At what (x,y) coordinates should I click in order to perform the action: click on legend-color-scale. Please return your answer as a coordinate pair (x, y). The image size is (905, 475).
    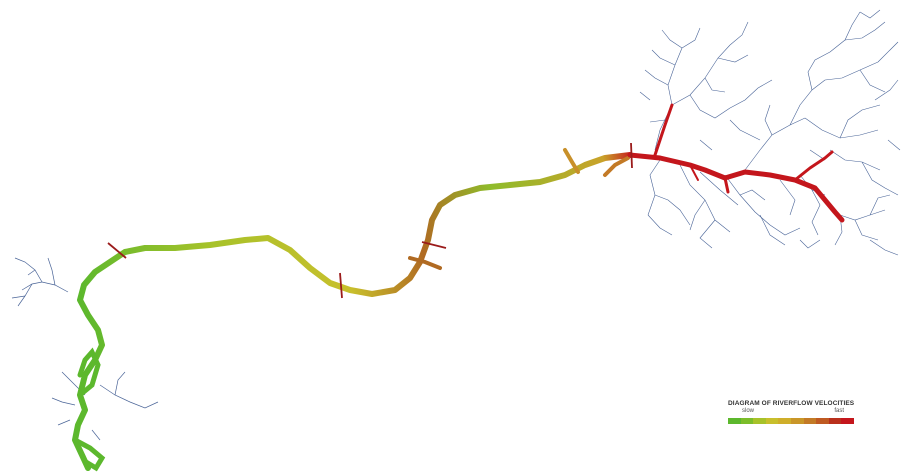
    Looking at the image, I should click on (791, 421).